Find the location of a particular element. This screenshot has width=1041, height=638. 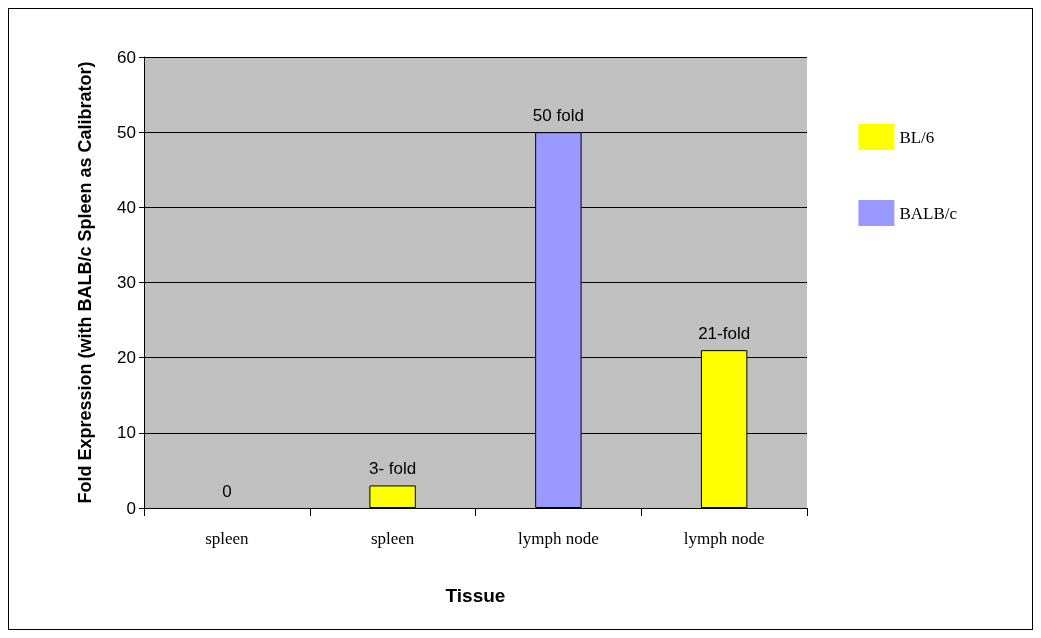

y-tick-label: 50 is located at coordinates (126, 132).